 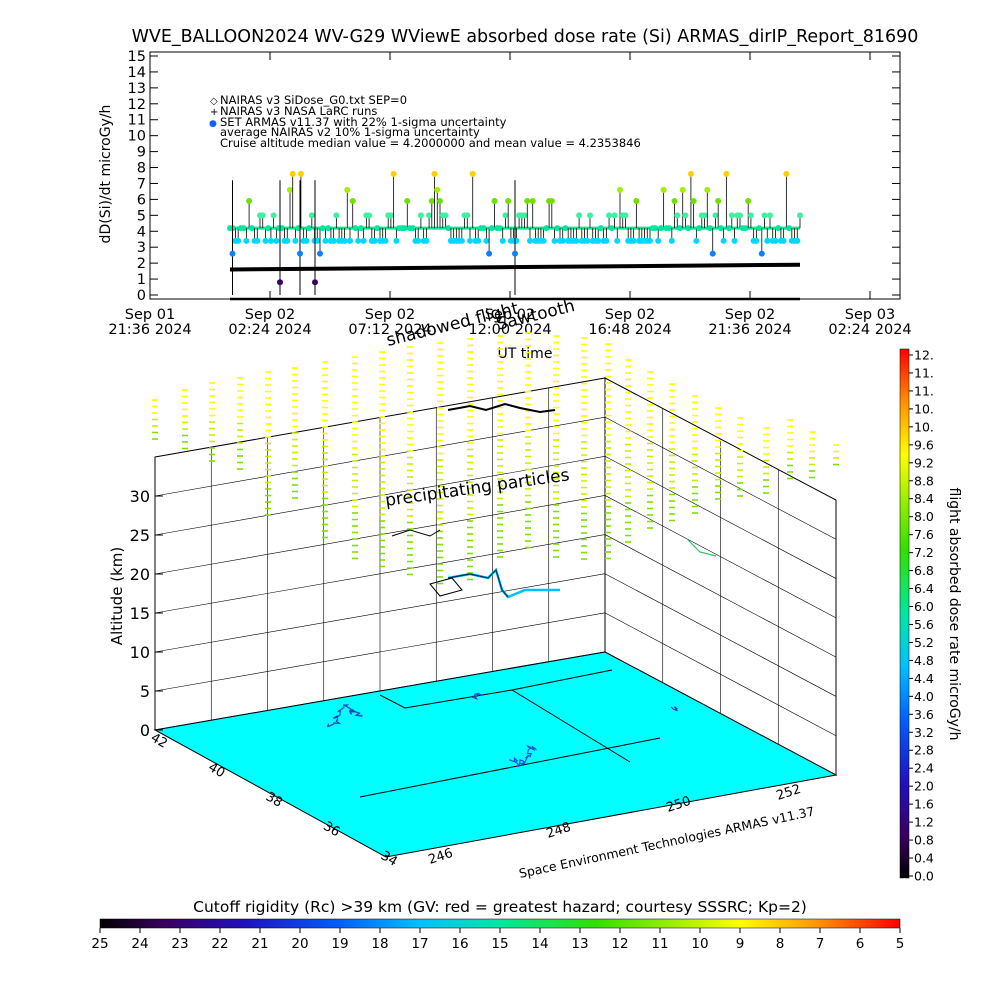 I want to click on longitude-axis: 246 248 250 252, so click(x=615, y=825).